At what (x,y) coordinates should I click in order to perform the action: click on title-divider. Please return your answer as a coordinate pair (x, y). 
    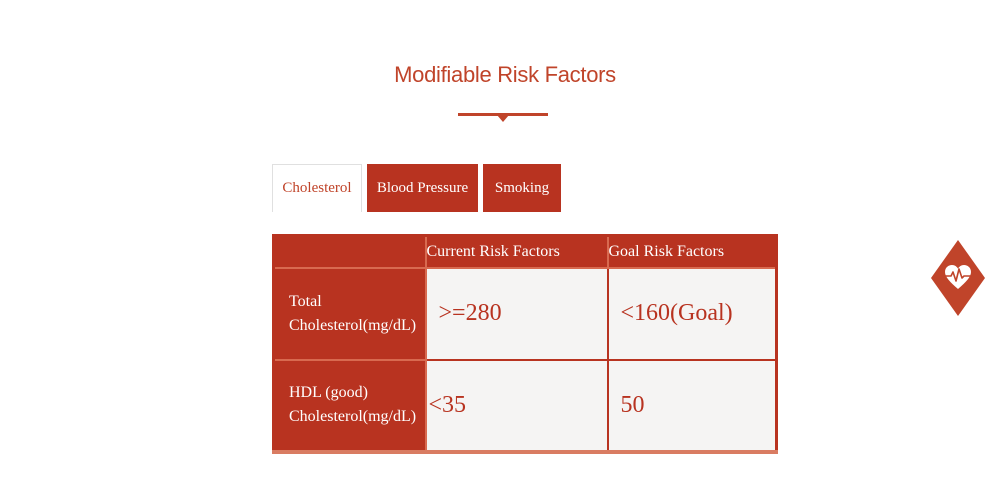
    Looking at the image, I should click on (503, 114).